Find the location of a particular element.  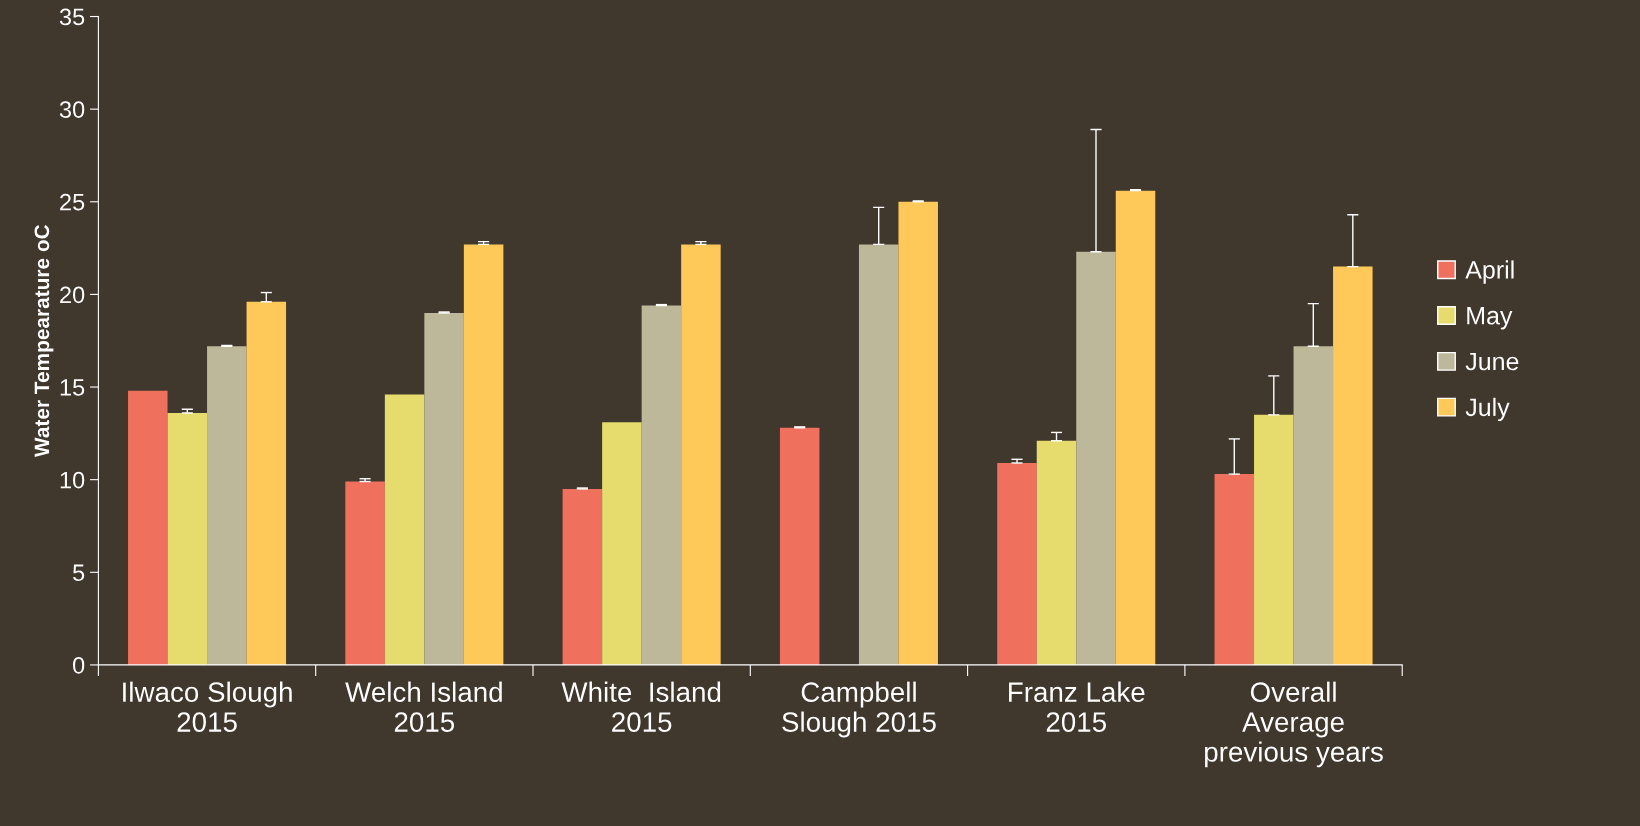

legend-label: June is located at coordinates (1492, 361).